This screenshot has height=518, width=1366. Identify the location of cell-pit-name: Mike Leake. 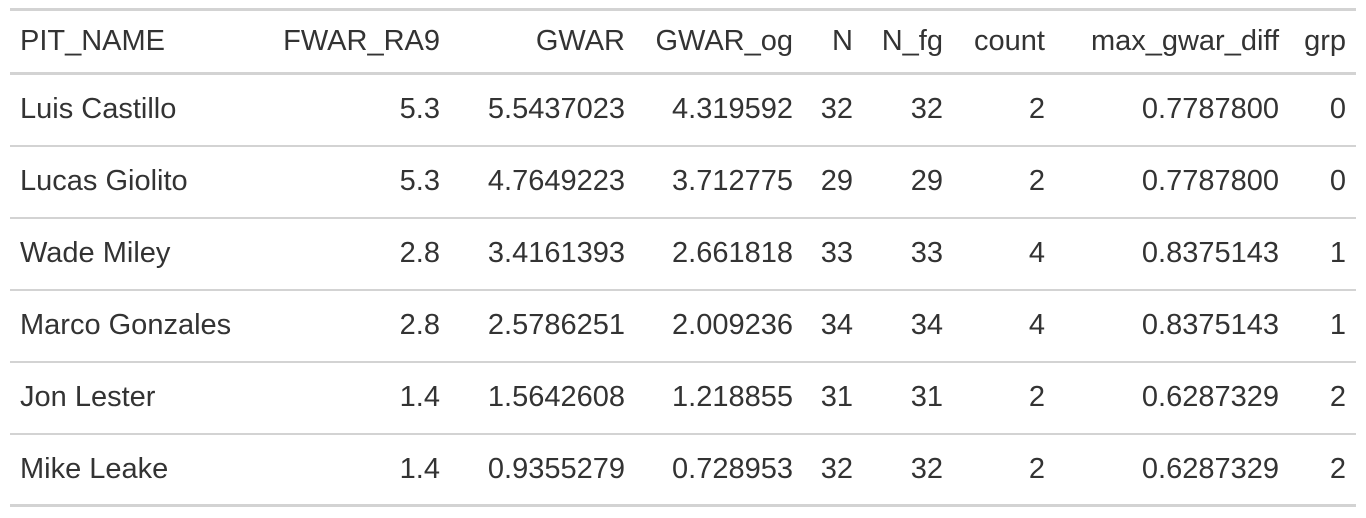
(94, 468).